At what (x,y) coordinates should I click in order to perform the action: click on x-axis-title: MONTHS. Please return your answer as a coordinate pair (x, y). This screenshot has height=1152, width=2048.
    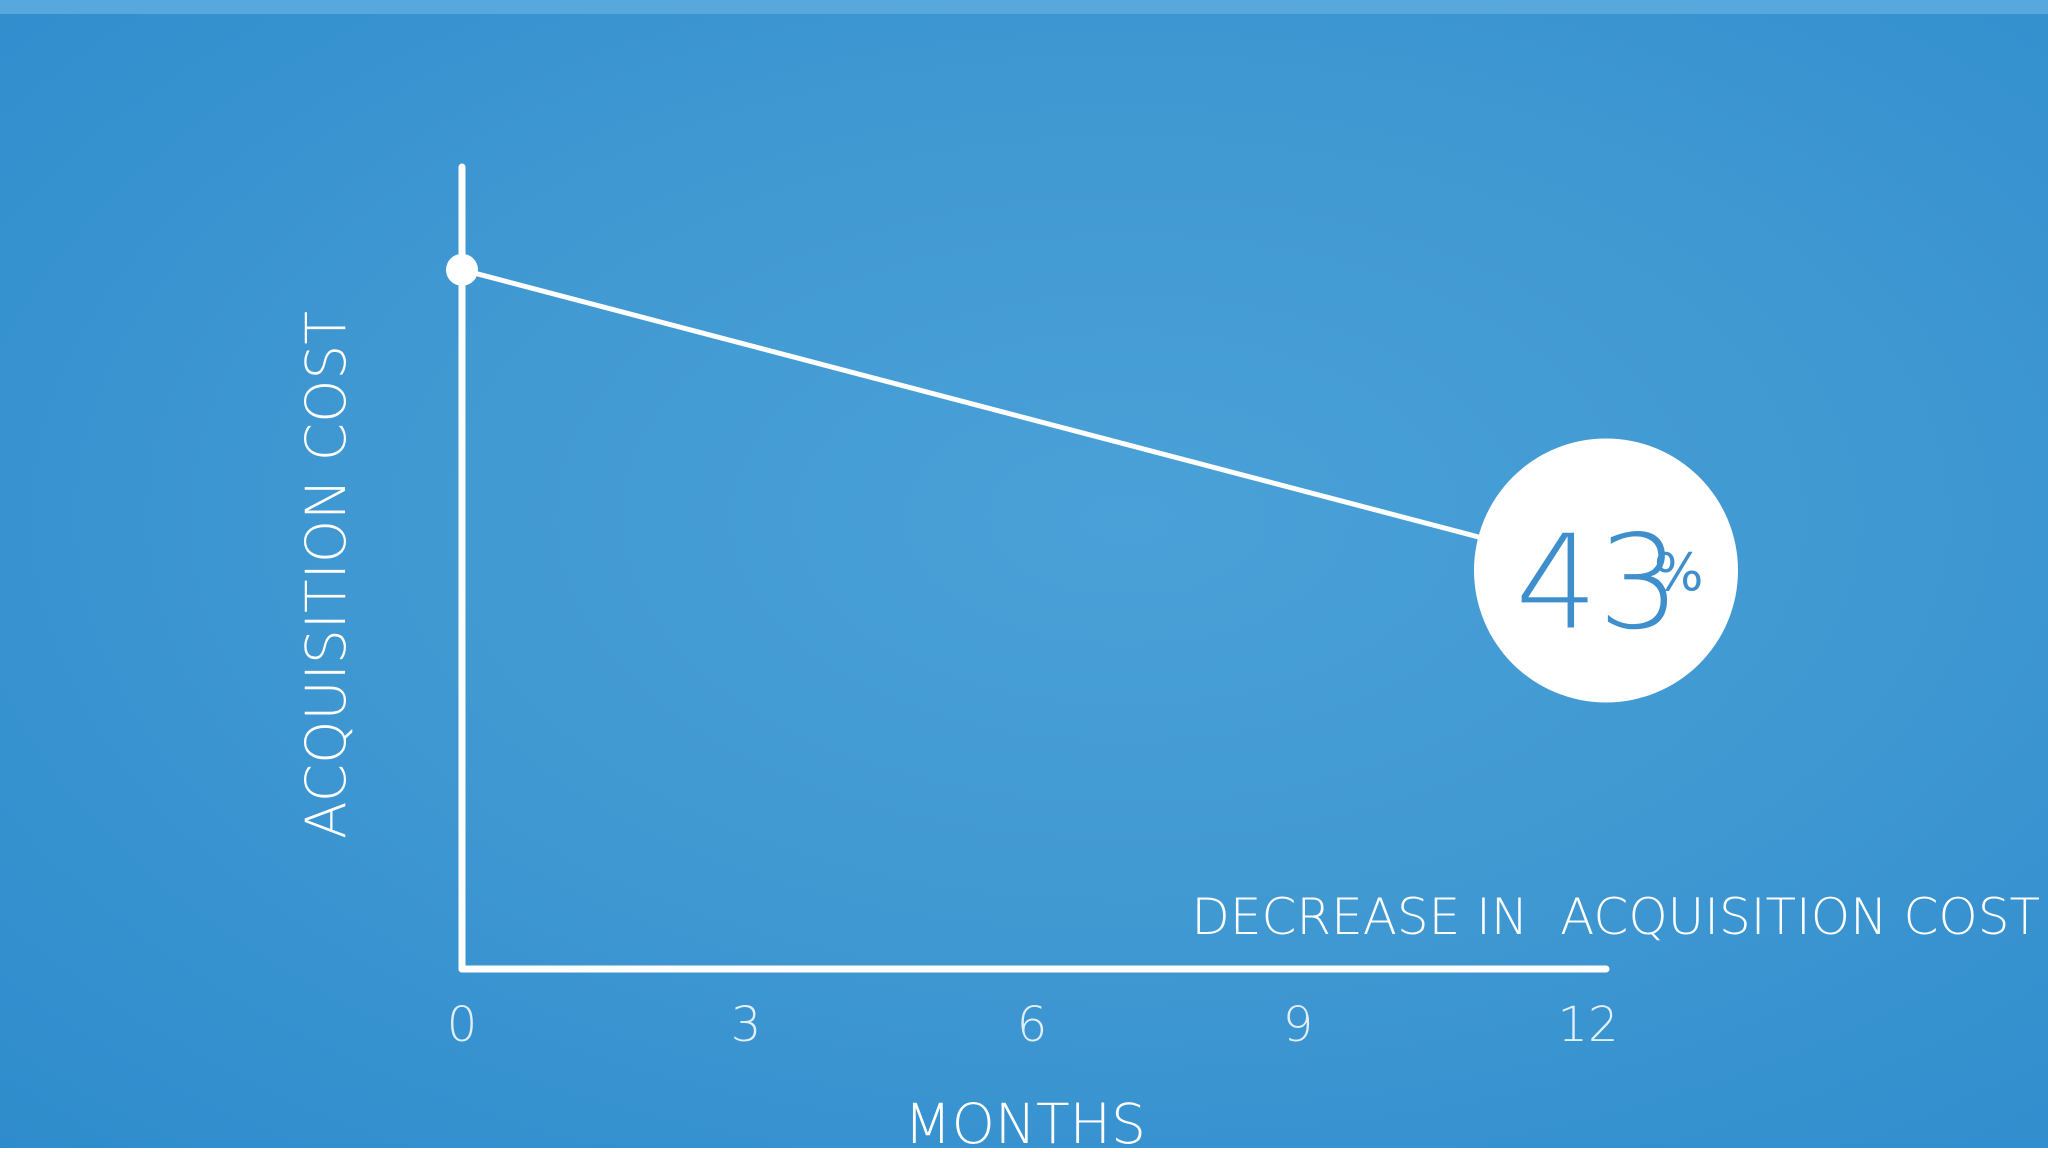
    Looking at the image, I should click on (1025, 1122).